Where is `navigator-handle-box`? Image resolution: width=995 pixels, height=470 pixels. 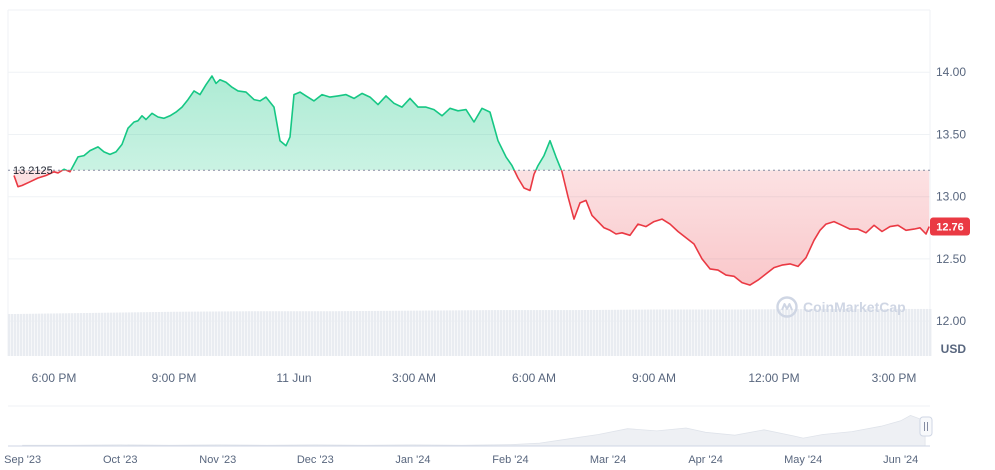 navigator-handle-box is located at coordinates (926, 426).